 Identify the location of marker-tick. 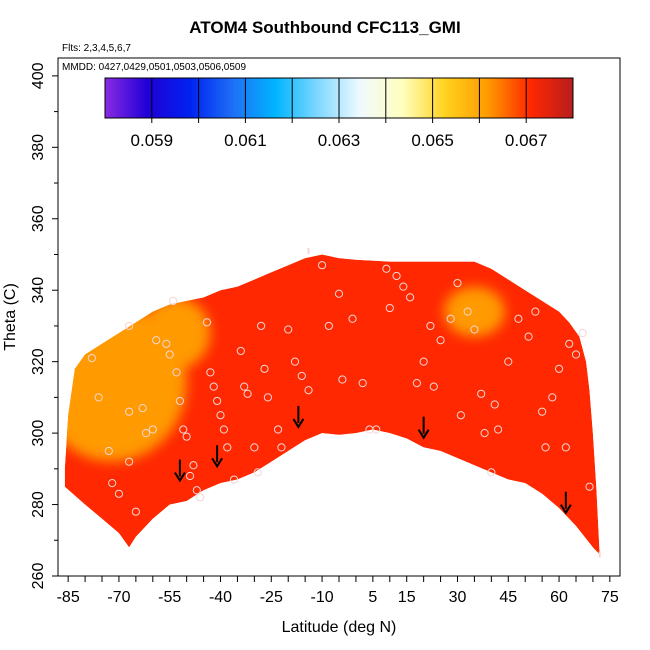
(599, 554).